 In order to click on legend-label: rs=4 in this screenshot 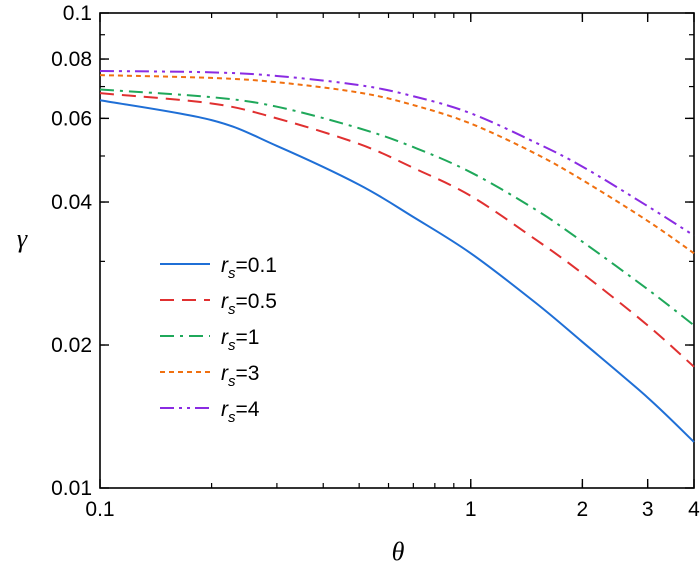, I will do `click(240, 412)`.